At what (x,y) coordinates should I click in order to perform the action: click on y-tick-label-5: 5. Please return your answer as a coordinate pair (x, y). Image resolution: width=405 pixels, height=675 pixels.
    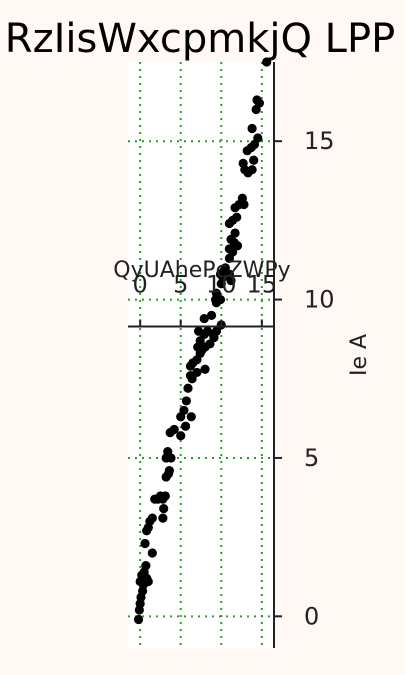
    Looking at the image, I should click on (311, 458).